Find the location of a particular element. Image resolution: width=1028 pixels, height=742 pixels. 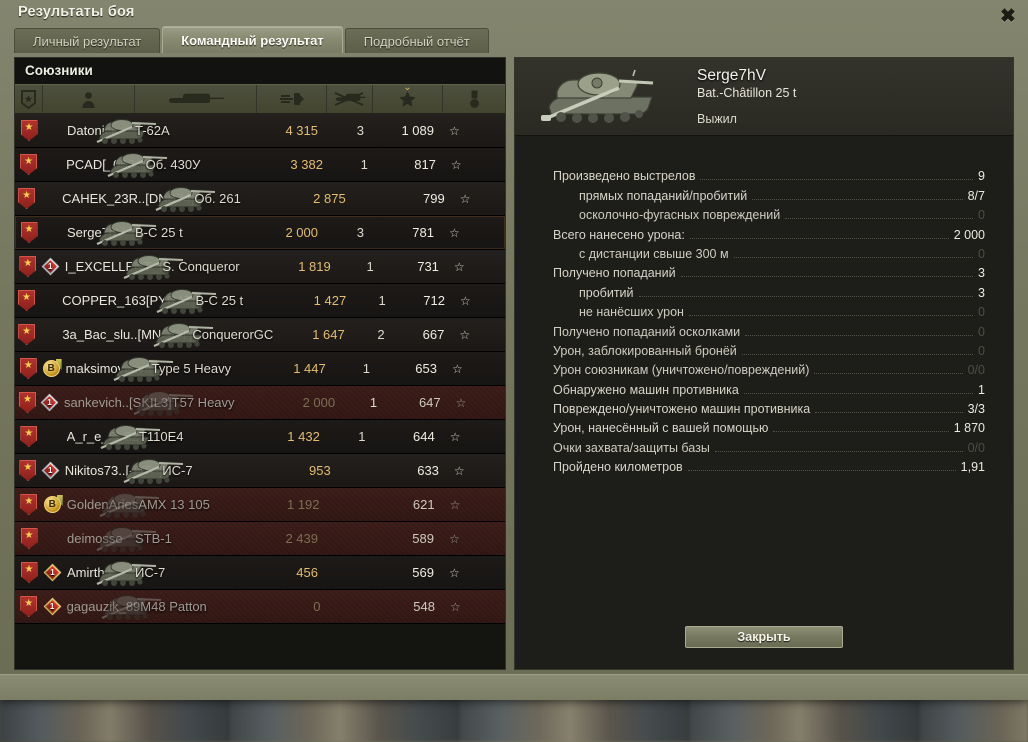

stat-label: осколочно-фугасных повреждений is located at coordinates (680, 215).